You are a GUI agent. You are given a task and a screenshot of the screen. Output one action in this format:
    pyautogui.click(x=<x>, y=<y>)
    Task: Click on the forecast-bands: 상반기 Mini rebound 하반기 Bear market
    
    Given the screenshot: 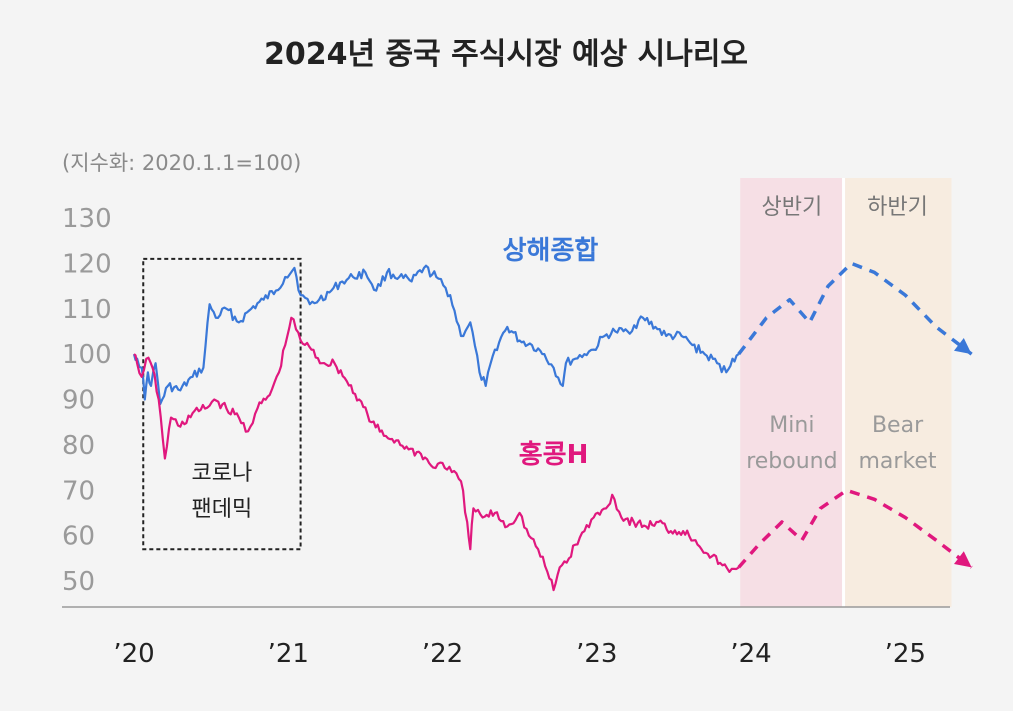 What is the action you would take?
    pyautogui.click(x=846, y=392)
    